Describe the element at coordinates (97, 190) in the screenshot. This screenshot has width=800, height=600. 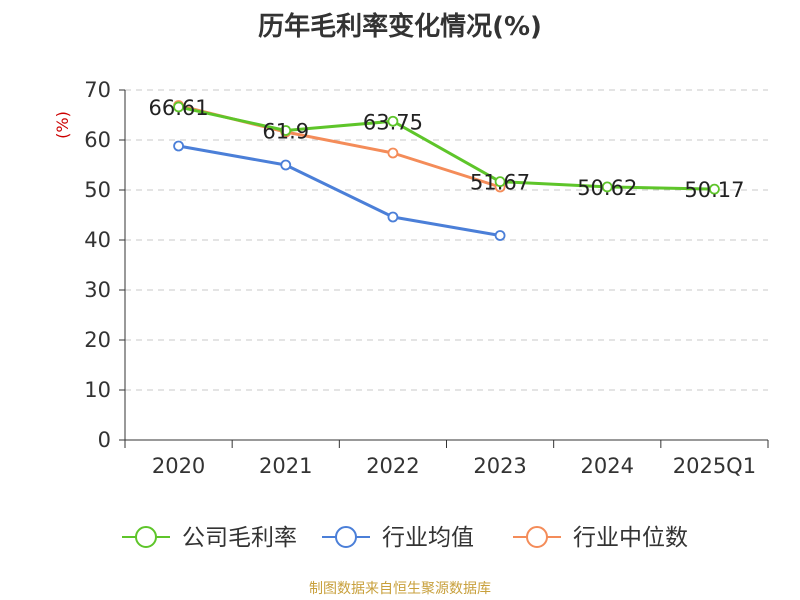
I see `y-tick-label: 50` at that location.